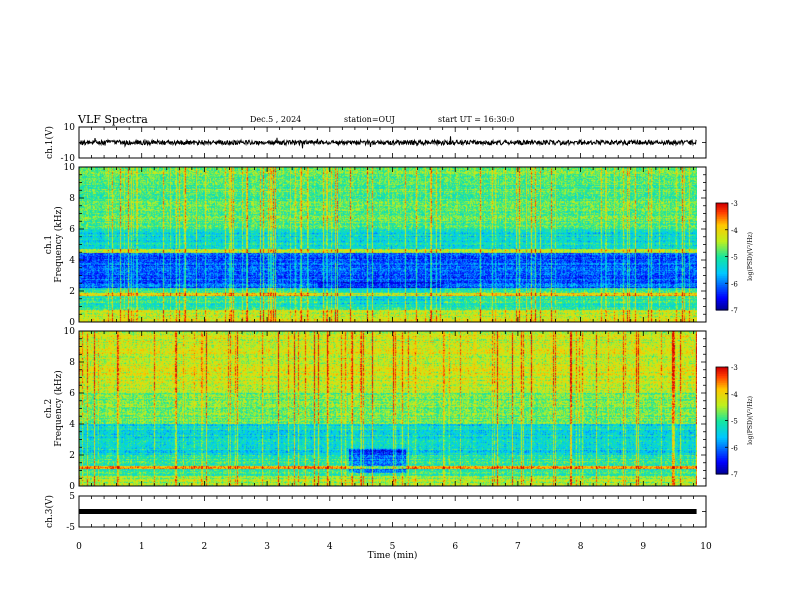  Describe the element at coordinates (205, 547) in the screenshot. I see `x-tick-label: 2` at that location.